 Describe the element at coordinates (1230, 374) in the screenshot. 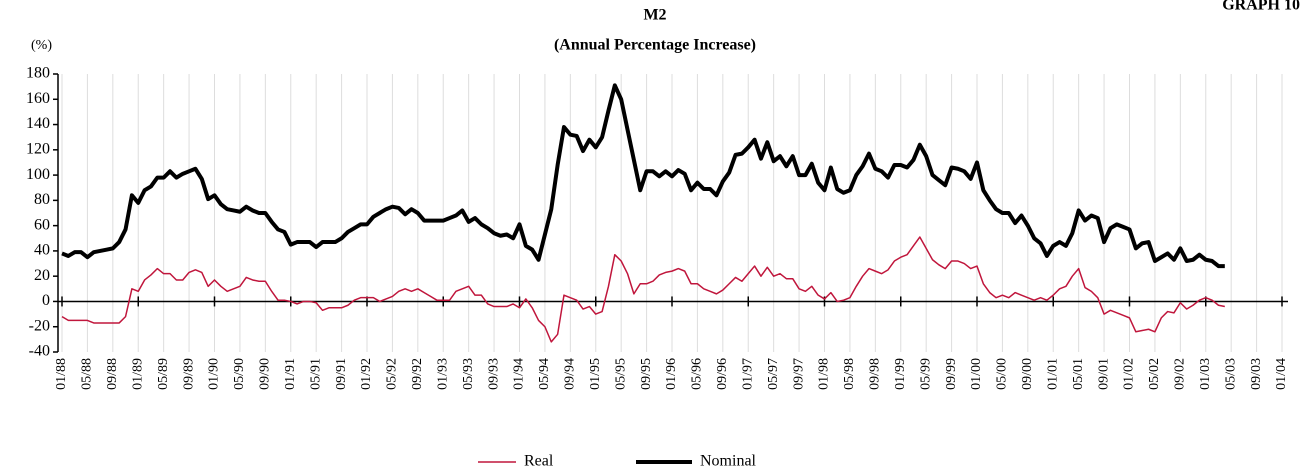

I see `x-tick-label: 05/03` at that location.